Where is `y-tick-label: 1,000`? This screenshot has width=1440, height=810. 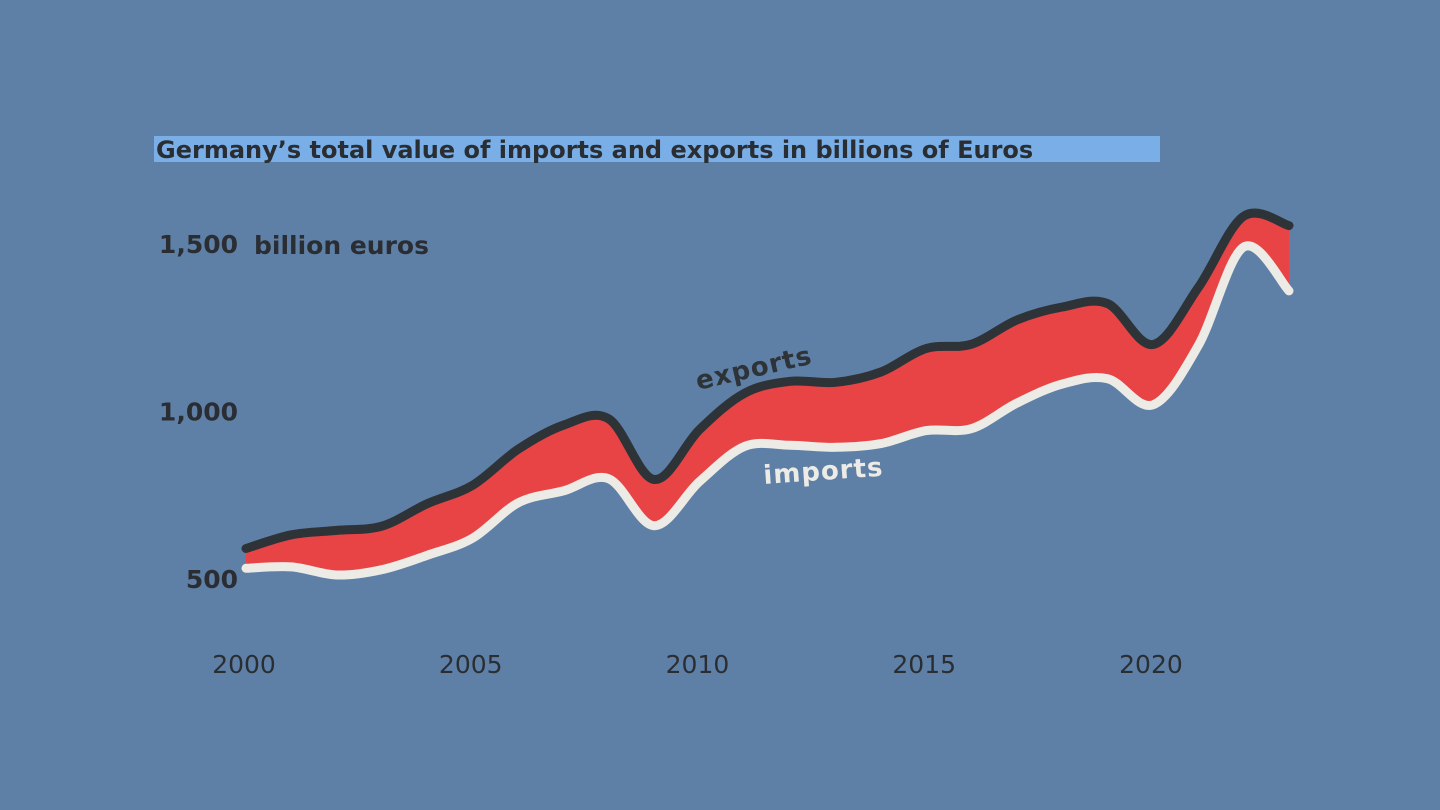
y-tick-label: 1,000 is located at coordinates (198, 412).